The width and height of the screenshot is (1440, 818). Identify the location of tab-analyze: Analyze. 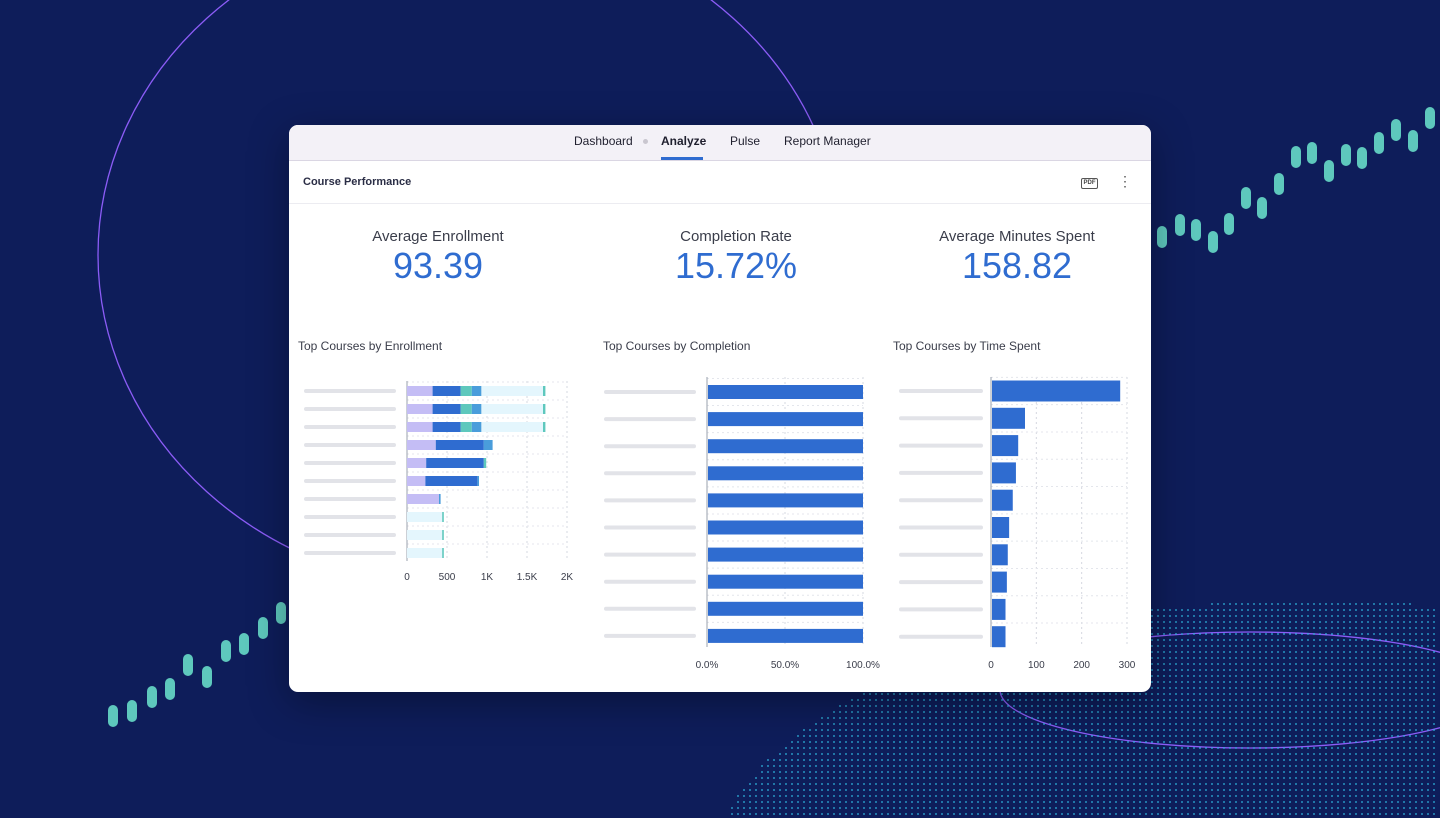
(684, 141).